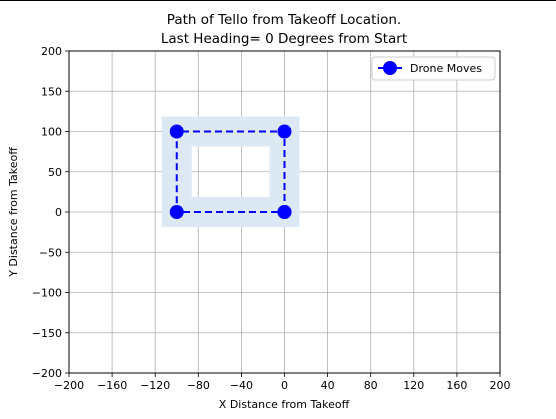 This screenshot has height=419, width=556. Describe the element at coordinates (55, 172) in the screenshot. I see `y-tick-label: 50` at that location.